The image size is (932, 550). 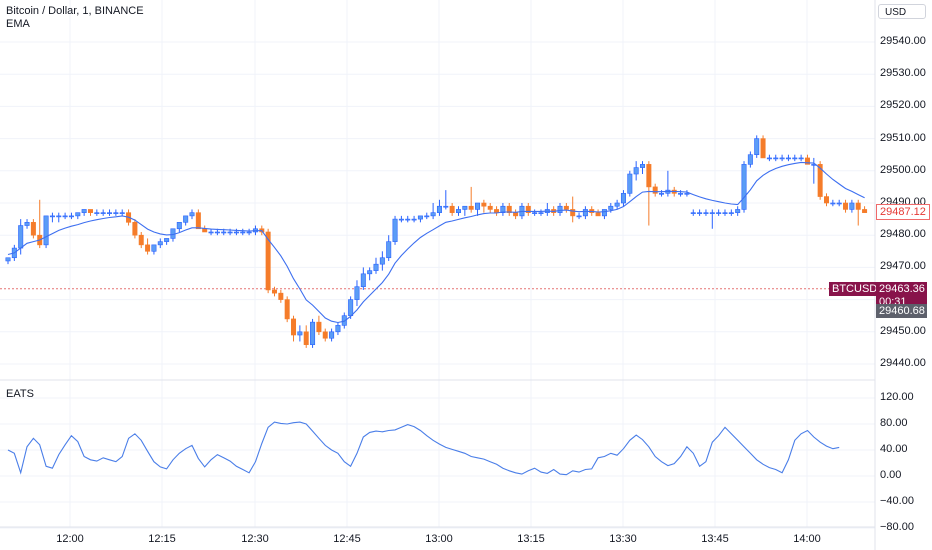 What do you see at coordinates (70, 539) in the screenshot?
I see `time-tick-label: 12:00` at bounding box center [70, 539].